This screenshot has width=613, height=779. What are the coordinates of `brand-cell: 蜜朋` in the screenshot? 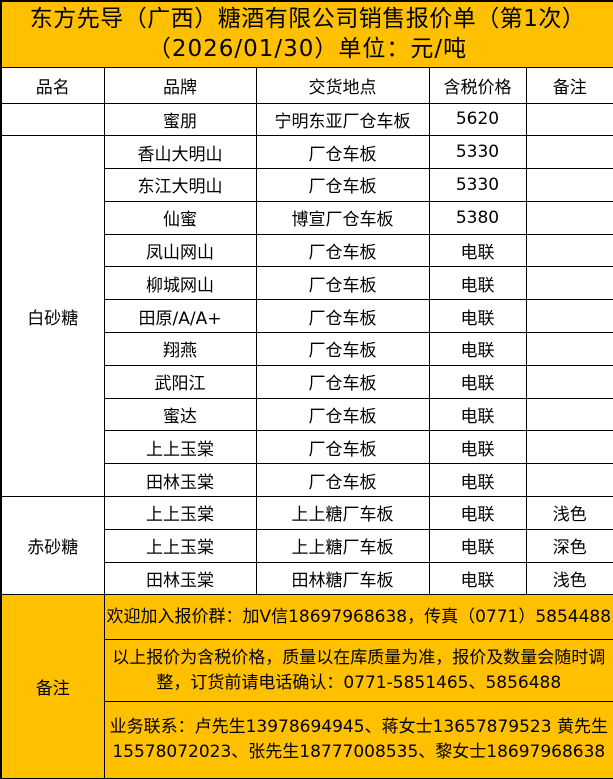 It's located at (180, 119).